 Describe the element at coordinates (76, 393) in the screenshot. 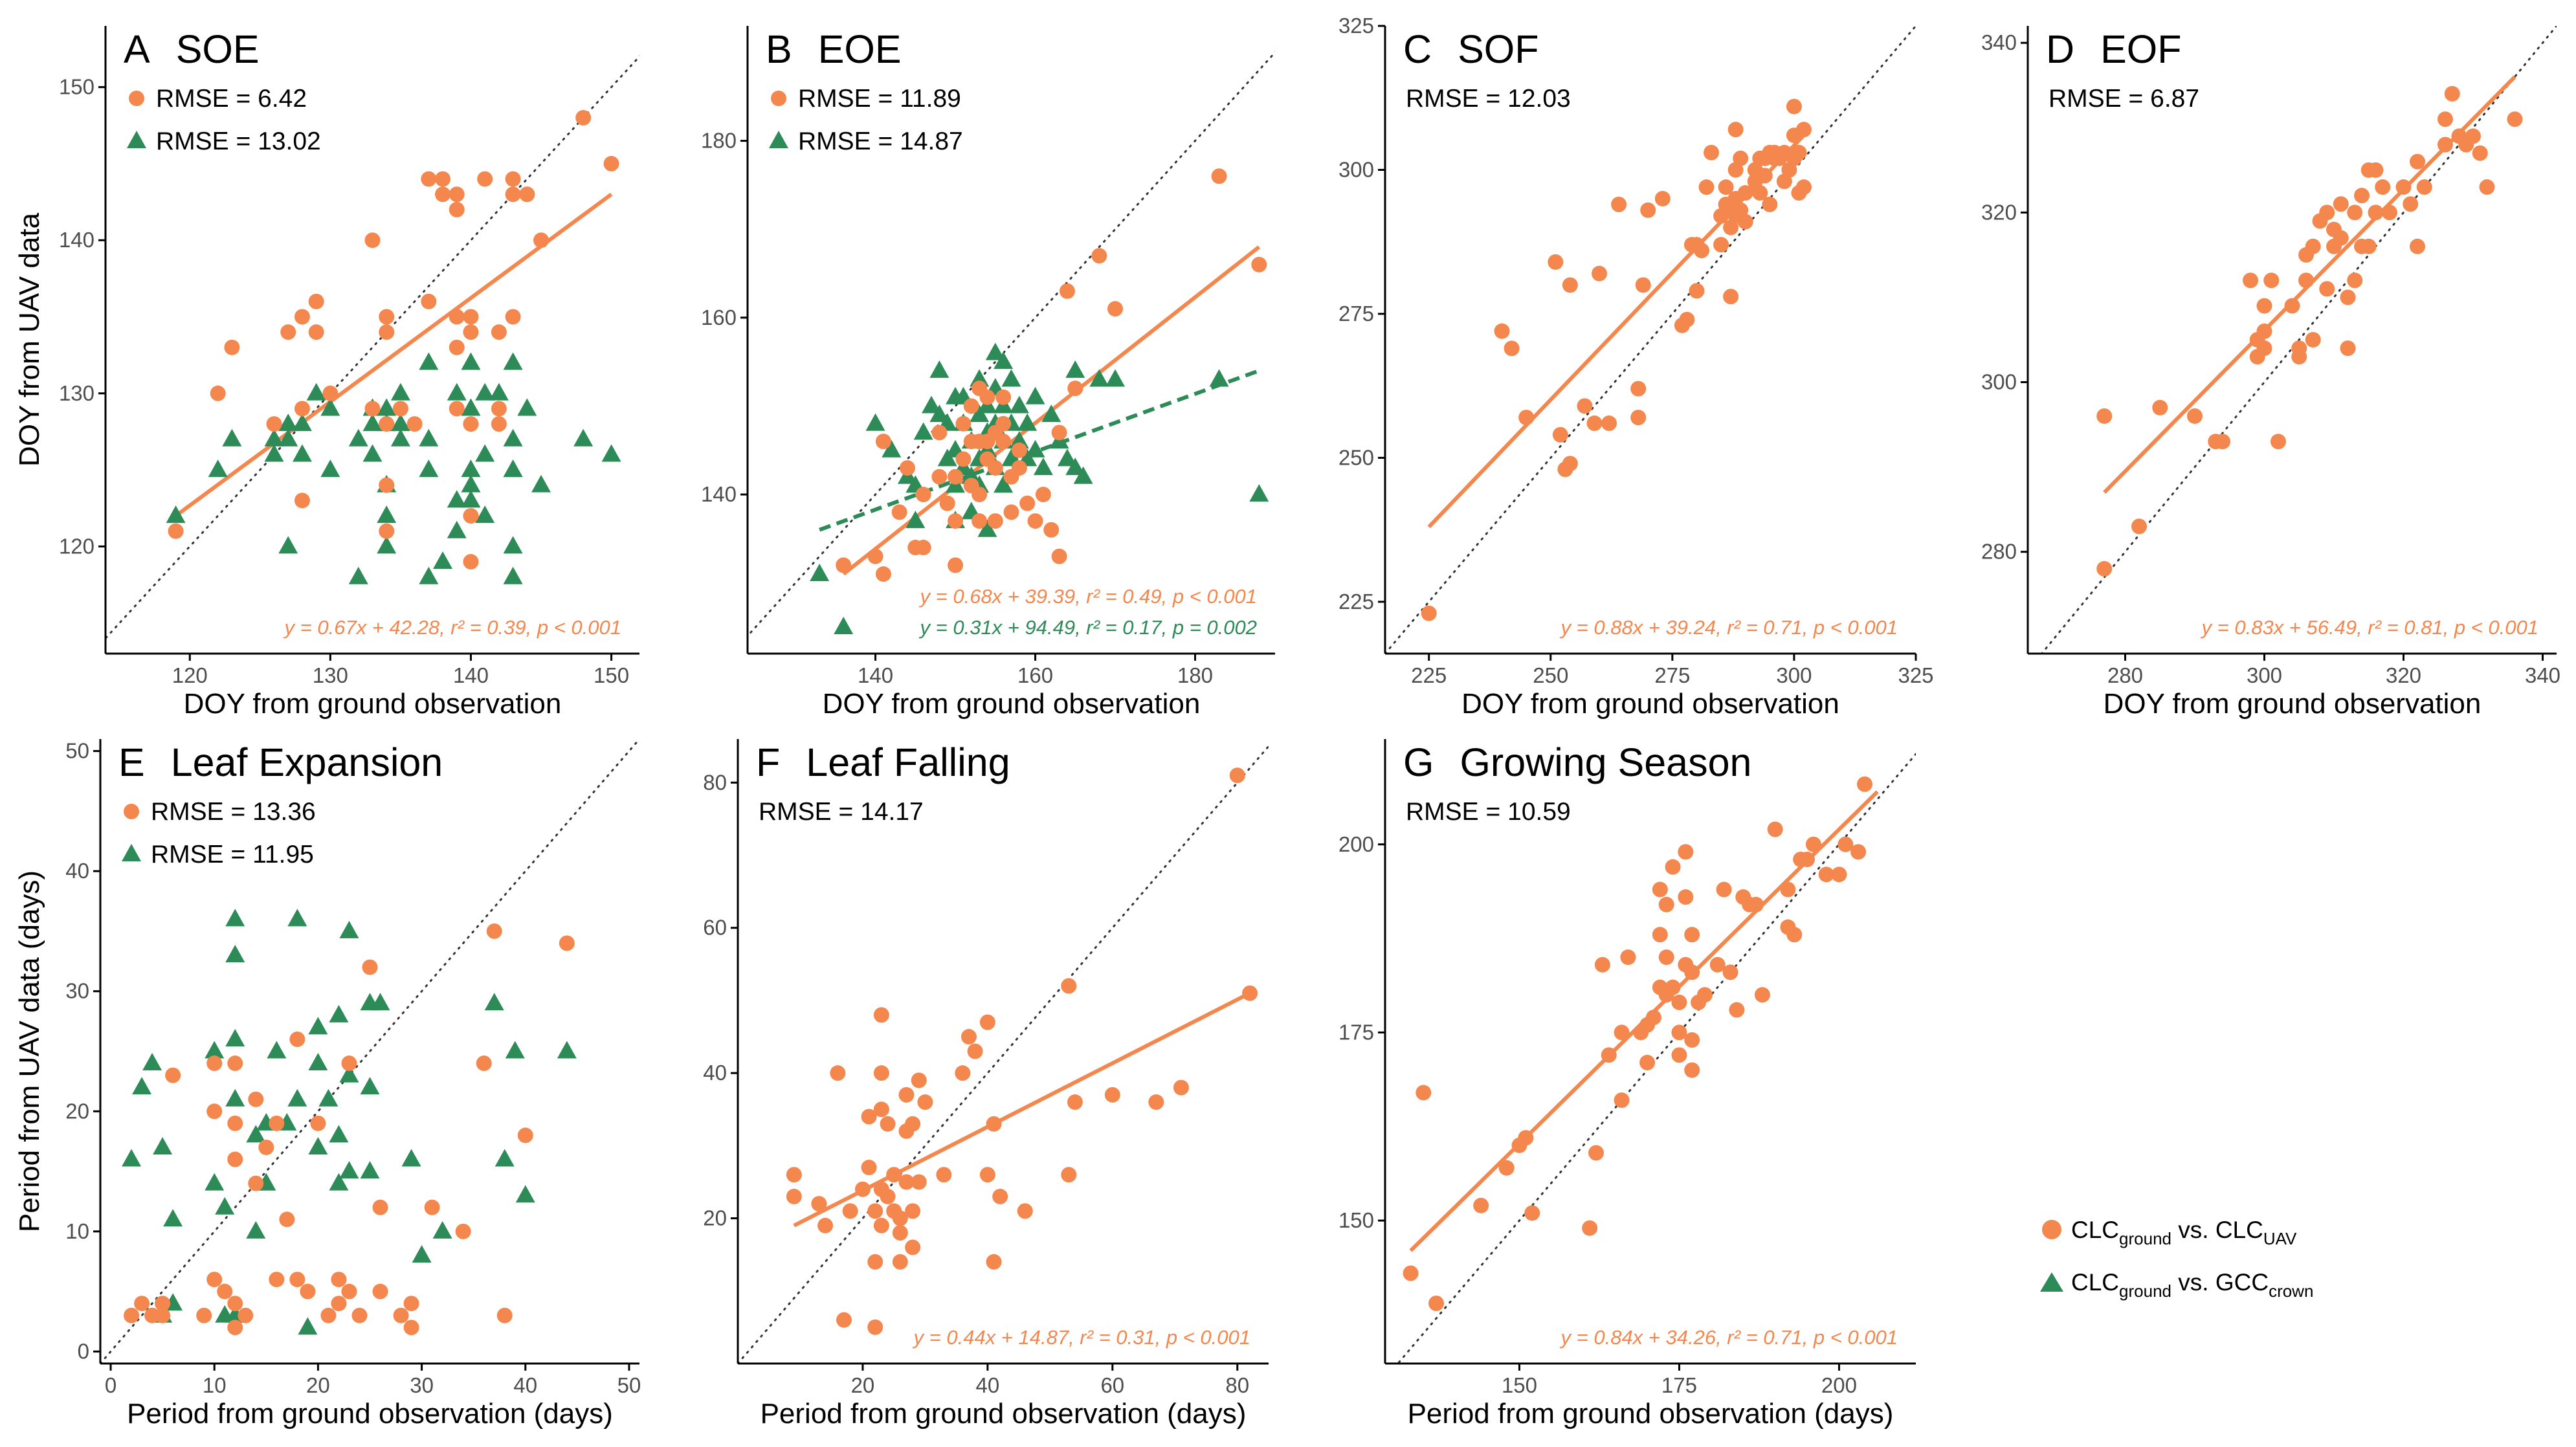

I see `y-tick-label: 130` at that location.